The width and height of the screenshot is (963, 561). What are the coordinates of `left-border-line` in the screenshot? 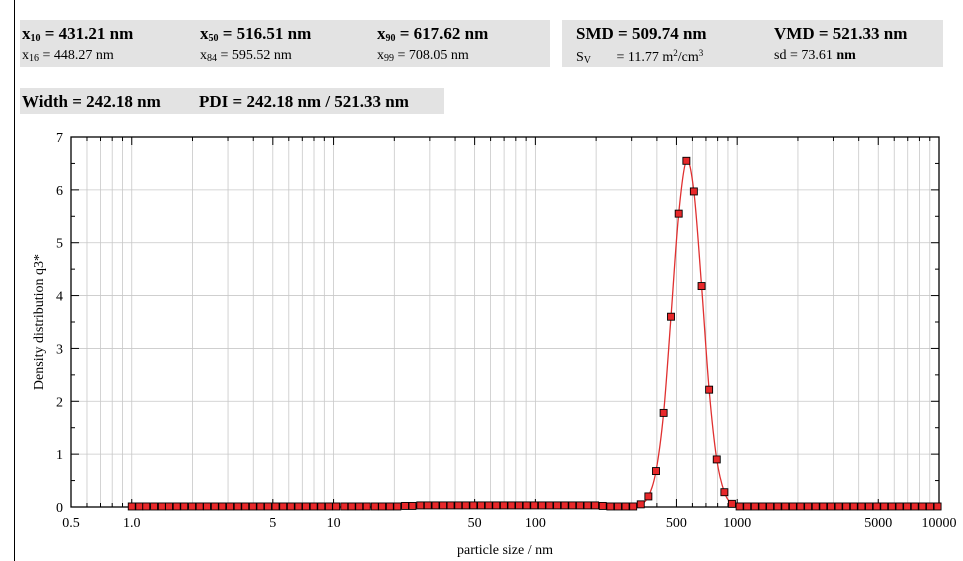 It's located at (14, 280).